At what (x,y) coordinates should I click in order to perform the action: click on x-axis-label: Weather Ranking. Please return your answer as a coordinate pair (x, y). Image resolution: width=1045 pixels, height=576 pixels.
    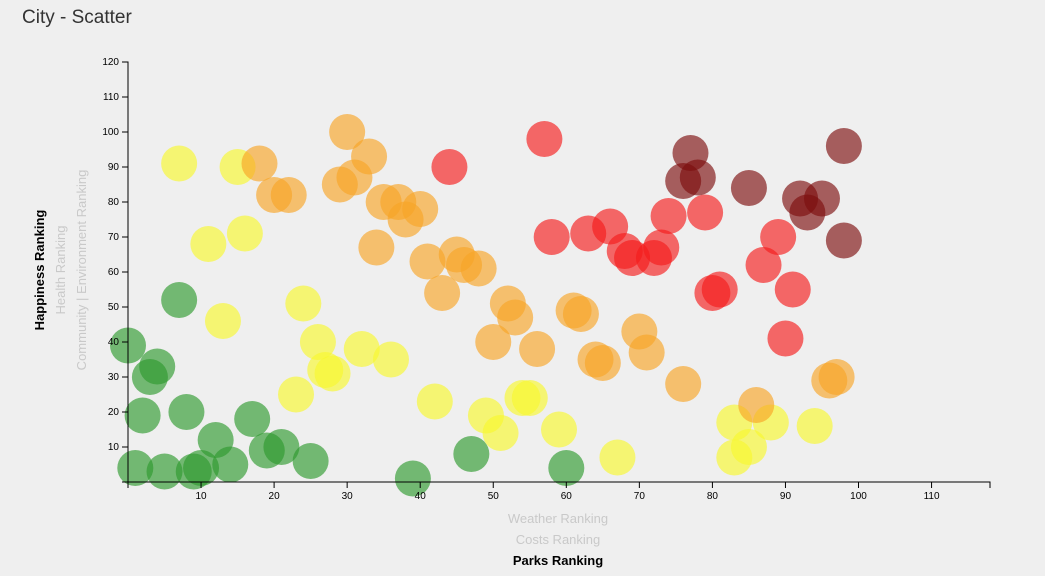
    Looking at the image, I should click on (558, 518).